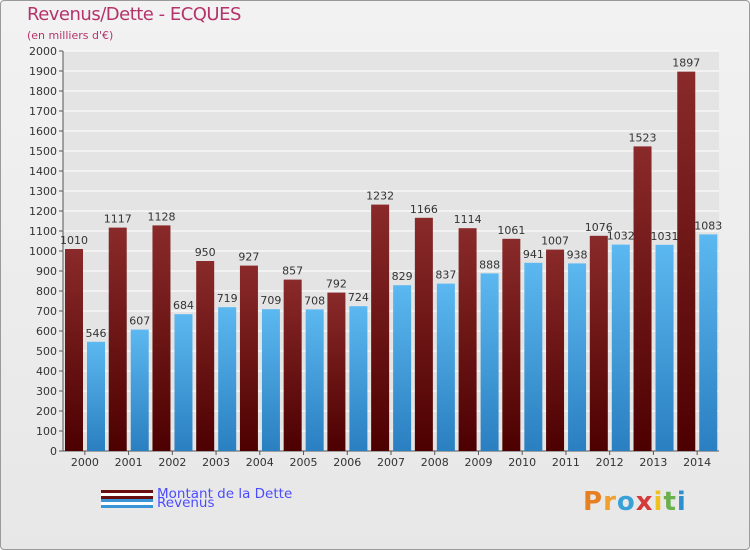  Describe the element at coordinates (644, 502) in the screenshot. I see `logo-letter: x` at that location.